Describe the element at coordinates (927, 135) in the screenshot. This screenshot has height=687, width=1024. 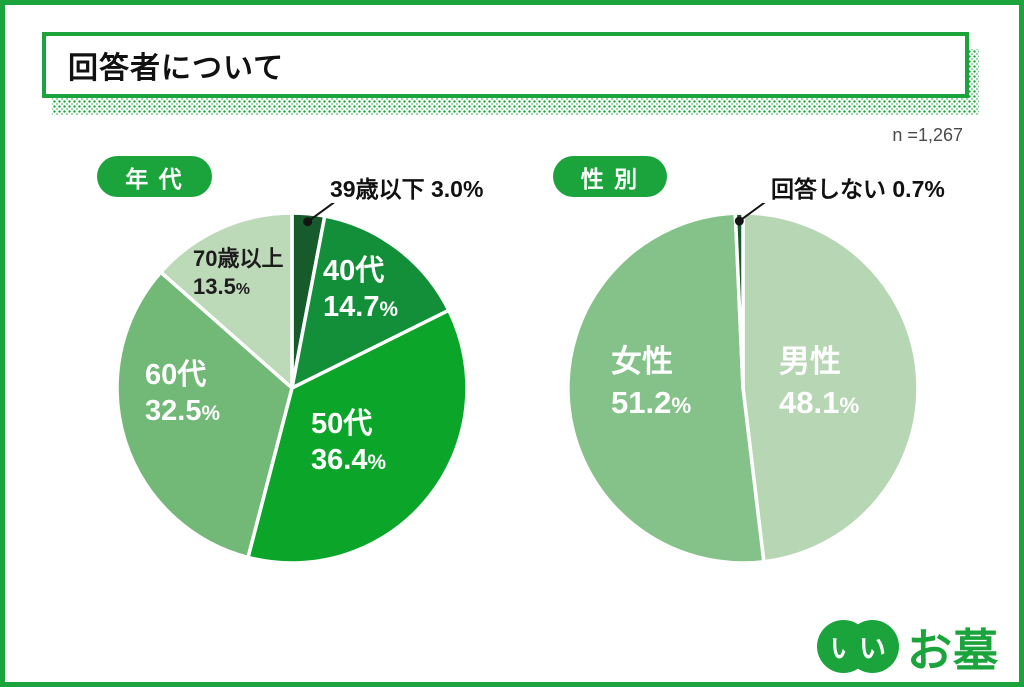
I see `sample-size-note: n =1,267` at that location.